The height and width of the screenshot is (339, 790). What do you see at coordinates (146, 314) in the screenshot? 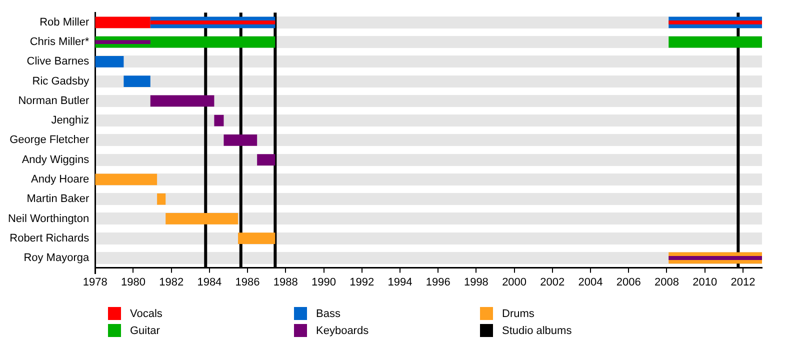
I see `legend-label: Vocals` at bounding box center [146, 314].